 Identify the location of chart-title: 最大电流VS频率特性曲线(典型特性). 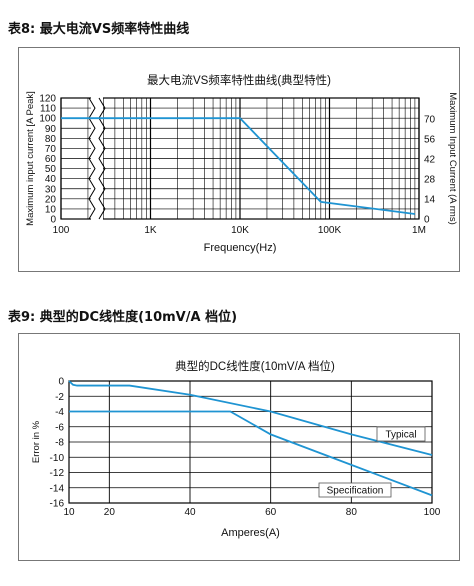
(239, 80).